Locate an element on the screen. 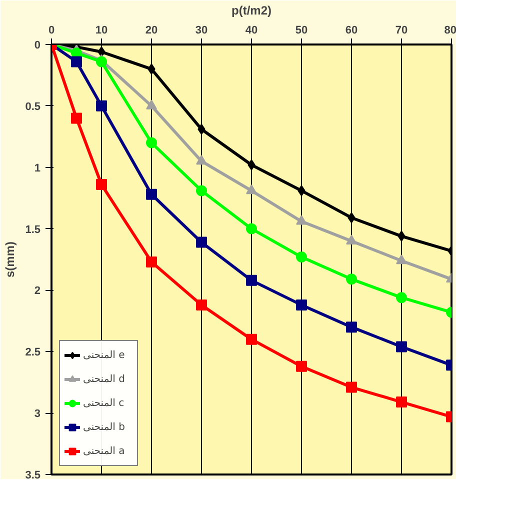 The width and height of the screenshot is (509, 526). legend-label: المنحنى d is located at coordinates (104, 379).